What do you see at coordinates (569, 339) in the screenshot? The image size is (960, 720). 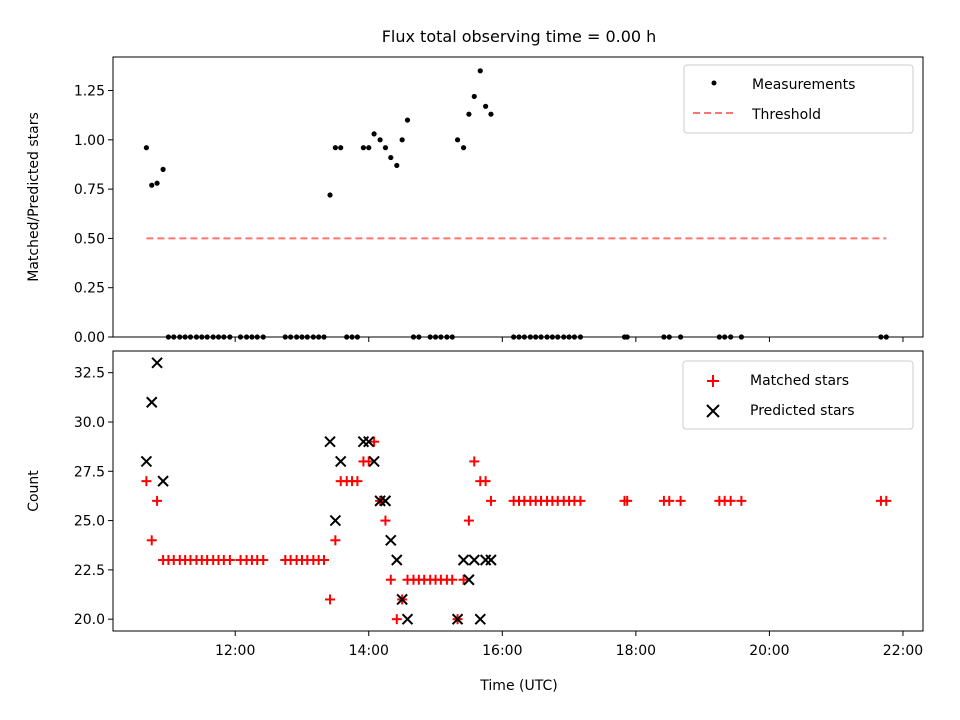 I see `top-x-axis` at bounding box center [569, 339].